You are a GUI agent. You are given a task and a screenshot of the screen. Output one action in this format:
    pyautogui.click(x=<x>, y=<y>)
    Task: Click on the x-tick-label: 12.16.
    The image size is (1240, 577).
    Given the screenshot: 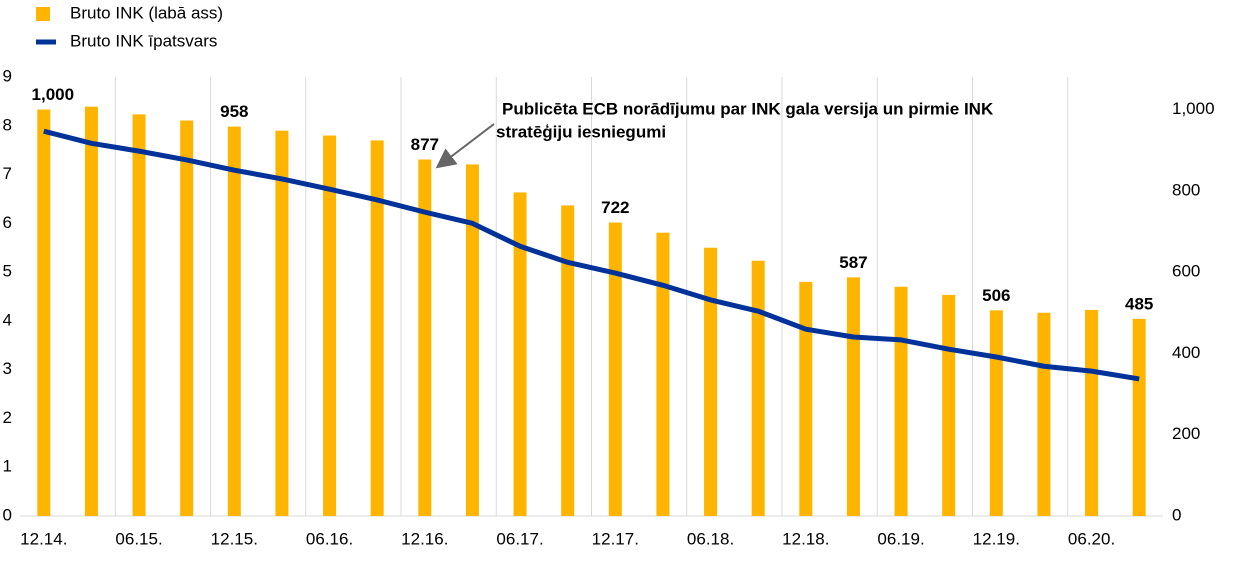 What is the action you would take?
    pyautogui.click(x=424, y=538)
    